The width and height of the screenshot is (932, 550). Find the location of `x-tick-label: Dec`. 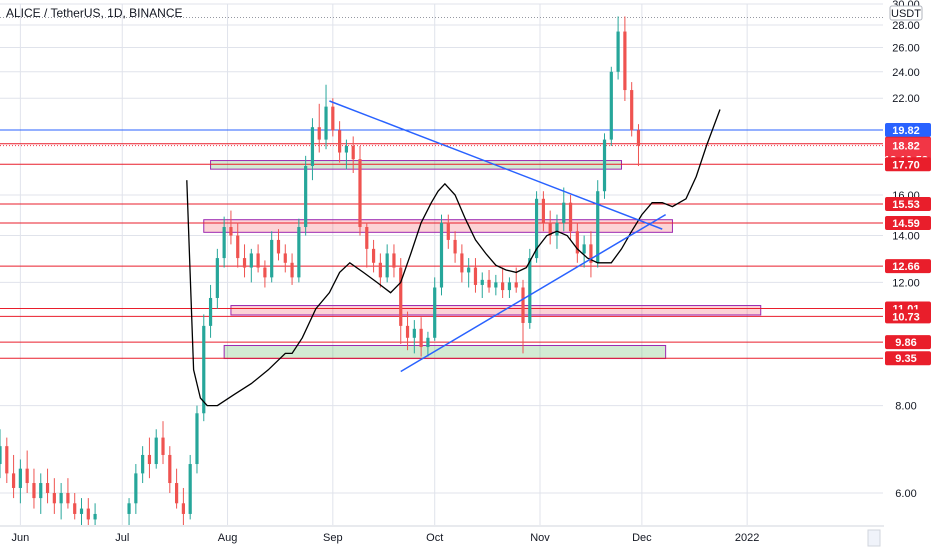

x-tick-label: Dec is located at coordinates (642, 538).